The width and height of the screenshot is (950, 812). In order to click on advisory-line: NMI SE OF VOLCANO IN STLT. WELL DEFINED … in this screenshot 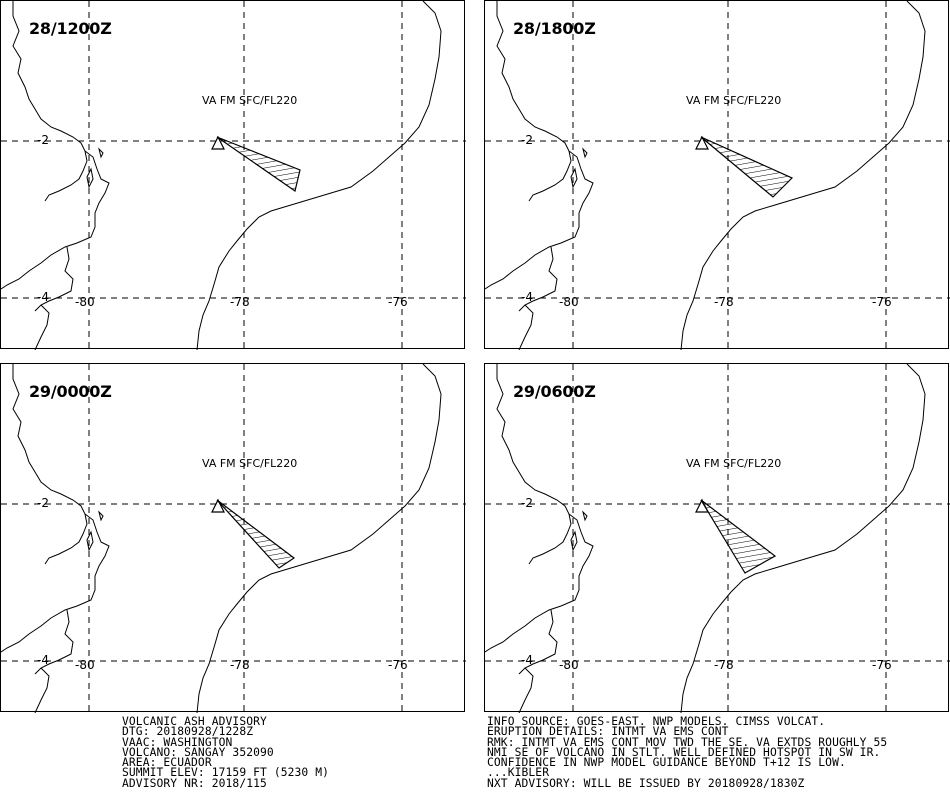, I will do `click(684, 752)`.